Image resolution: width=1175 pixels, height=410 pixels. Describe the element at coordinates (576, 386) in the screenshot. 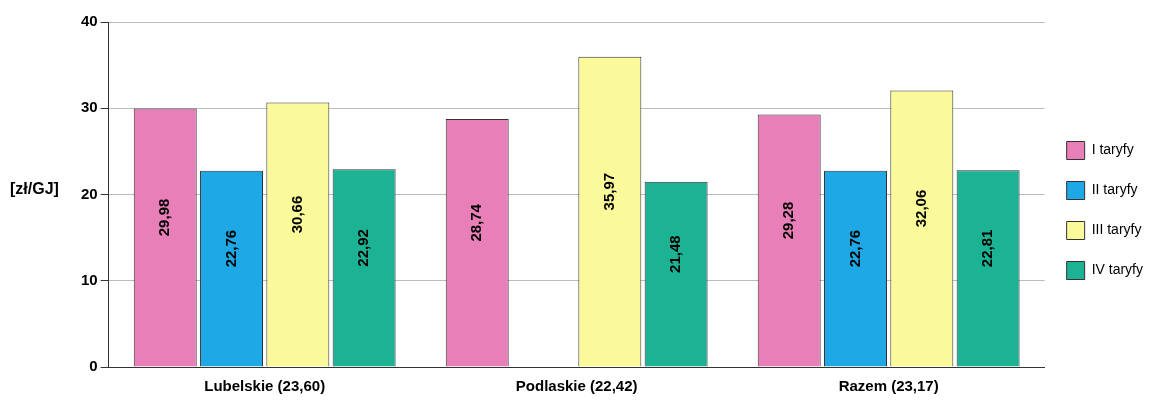

I see `x-tick-label: Podlaskie (22,42)` at that location.